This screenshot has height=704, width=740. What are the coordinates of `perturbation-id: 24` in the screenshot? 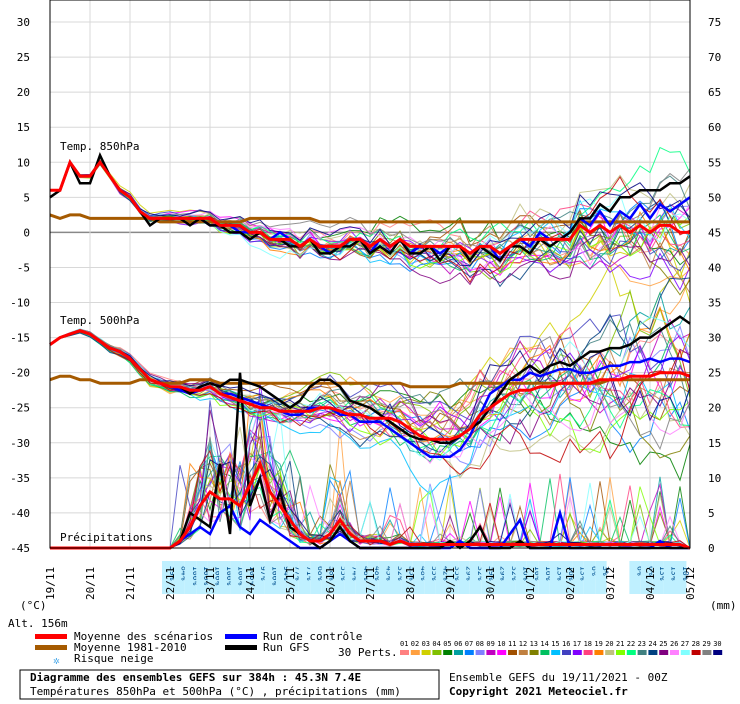 It's located at (652, 644).